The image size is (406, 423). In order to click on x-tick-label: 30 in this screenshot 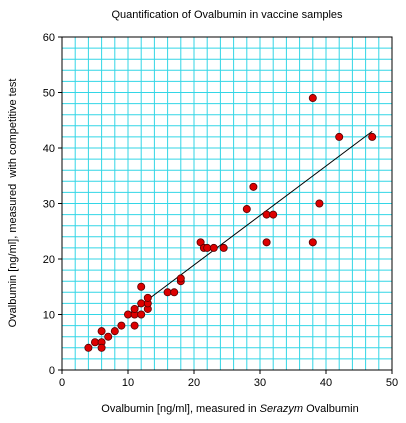, I will do `click(260, 383)`.